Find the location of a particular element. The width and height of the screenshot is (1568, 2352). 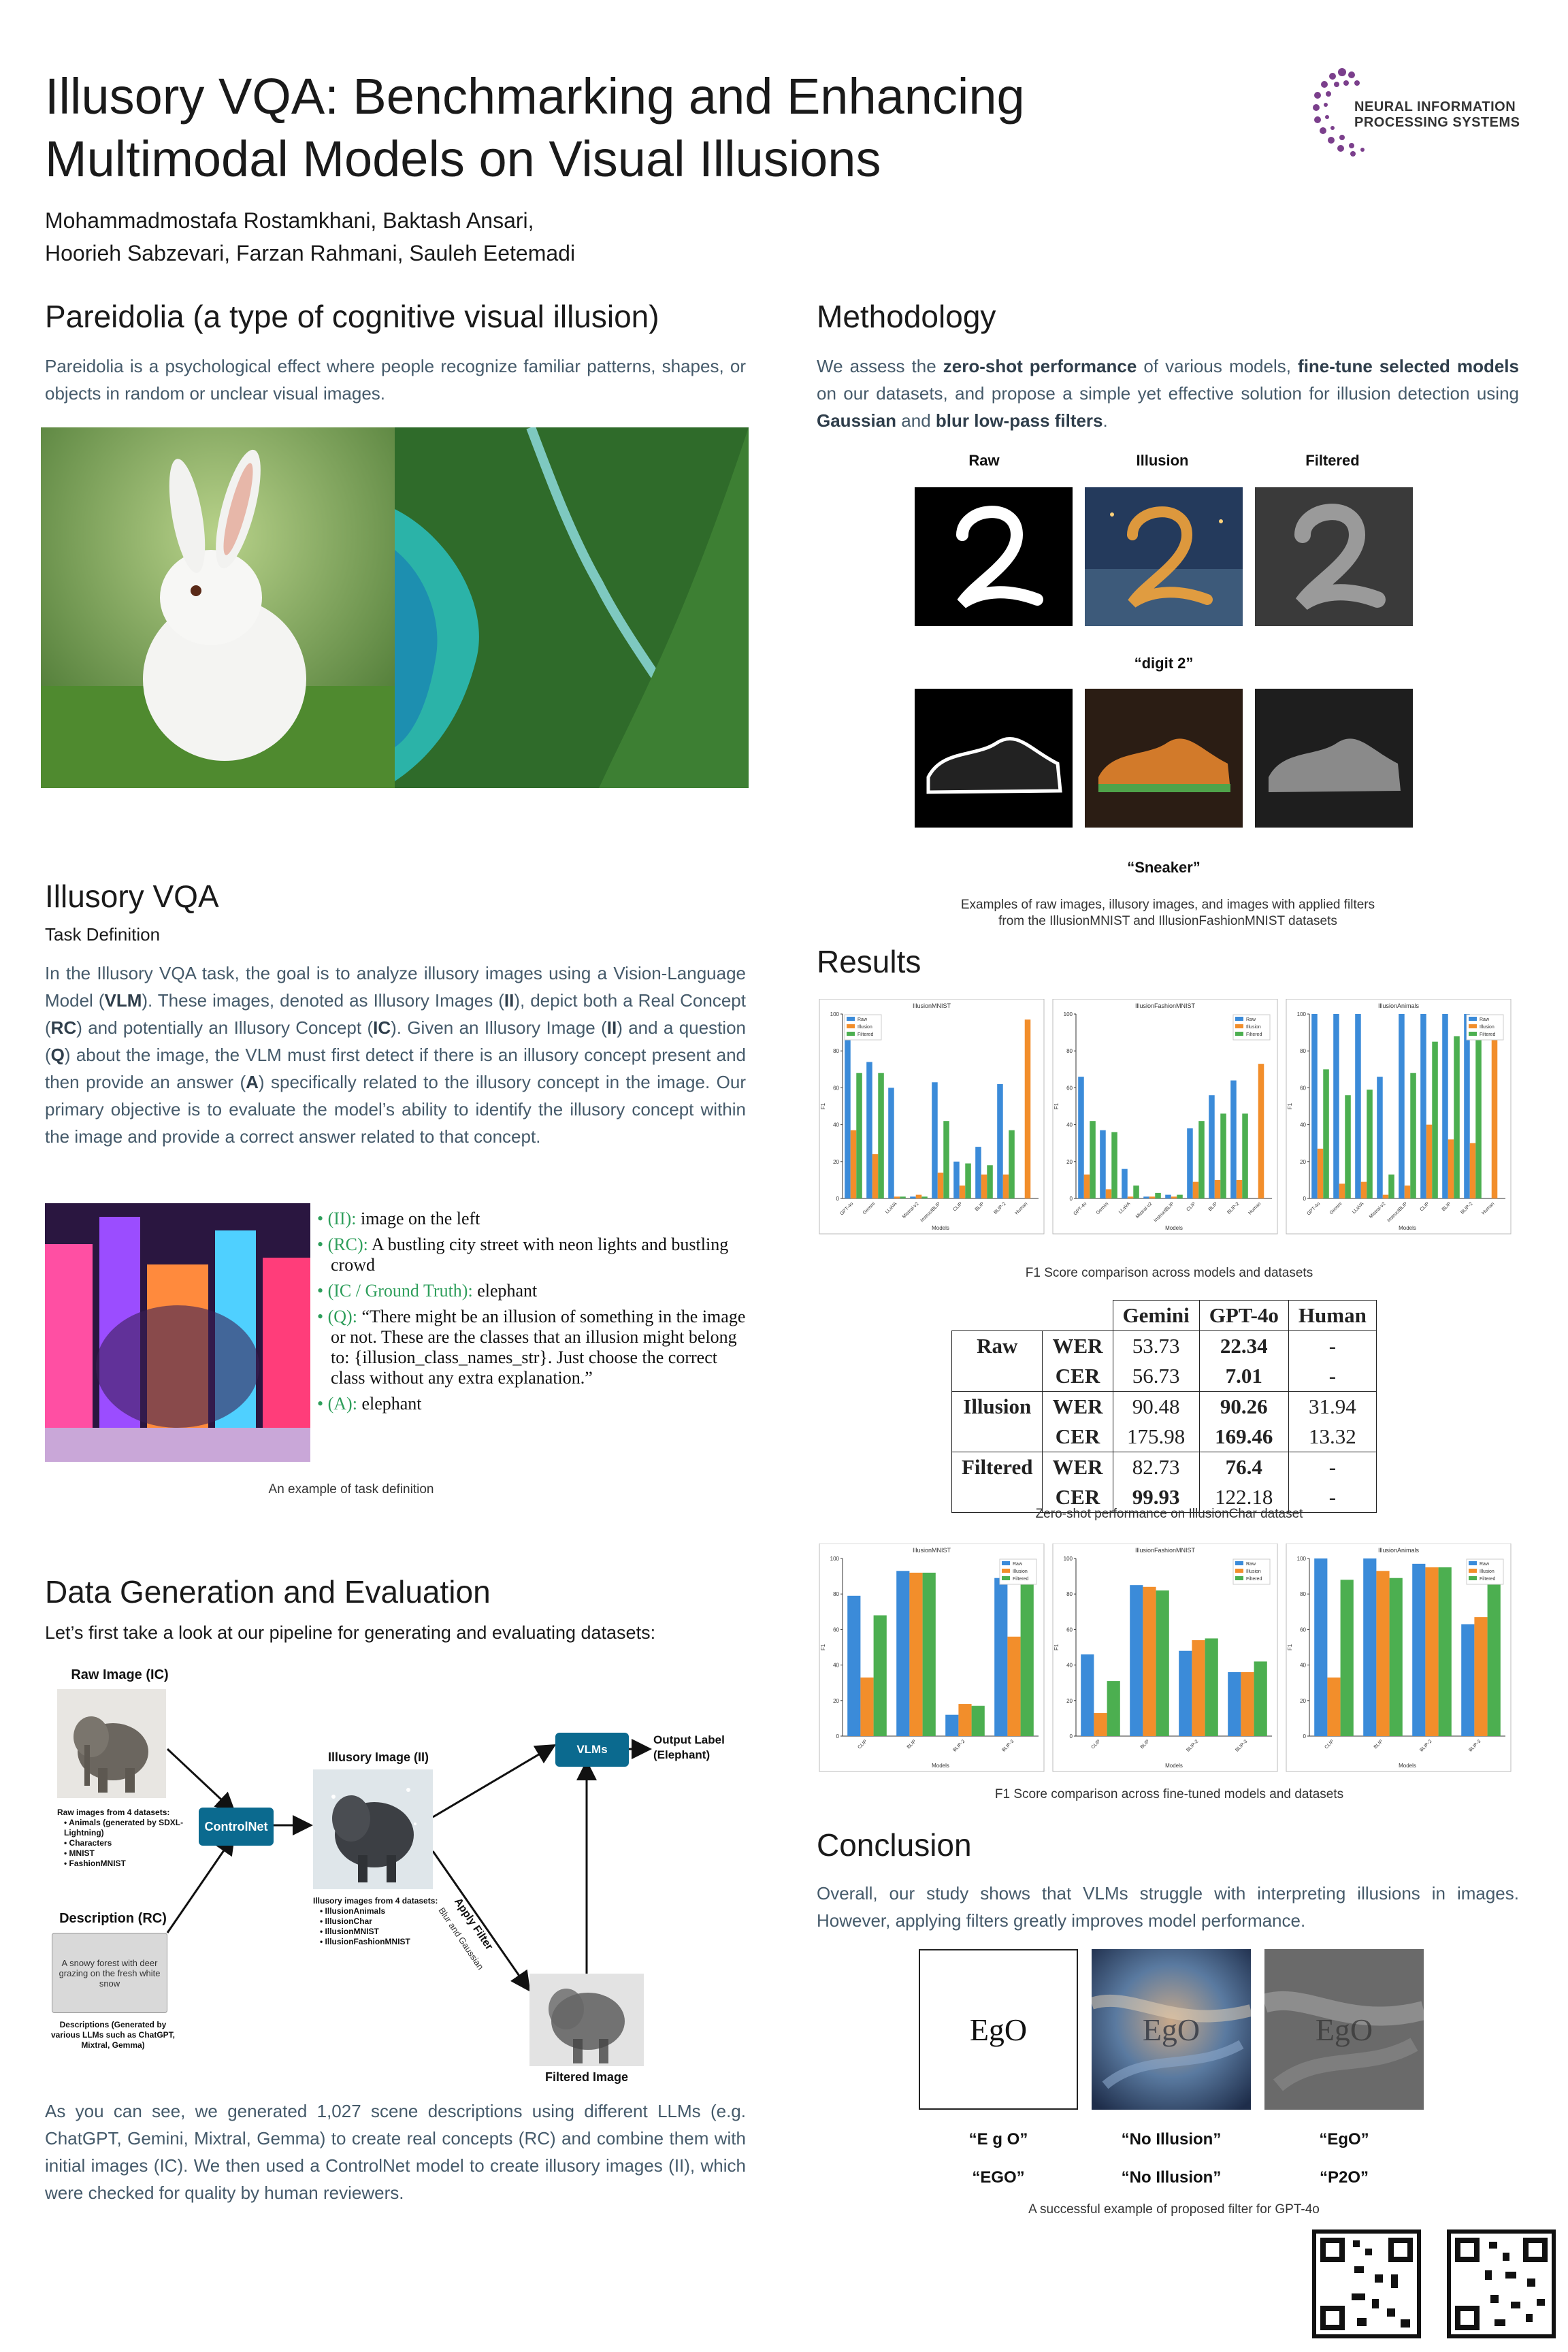

y-tick-label: 60 is located at coordinates (1303, 1630).